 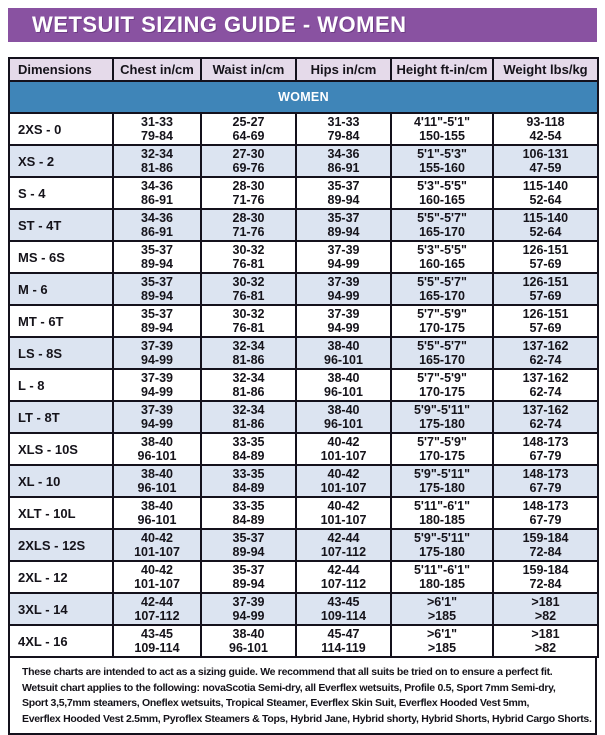 What do you see at coordinates (61, 353) in the screenshot?
I see `size-label: LS - 8S` at bounding box center [61, 353].